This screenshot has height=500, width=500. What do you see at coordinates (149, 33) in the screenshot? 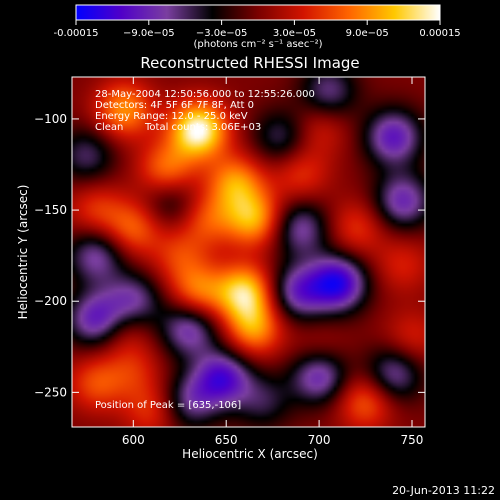
I see `colorbar-tick-label: −9.0e−05` at bounding box center [149, 33].